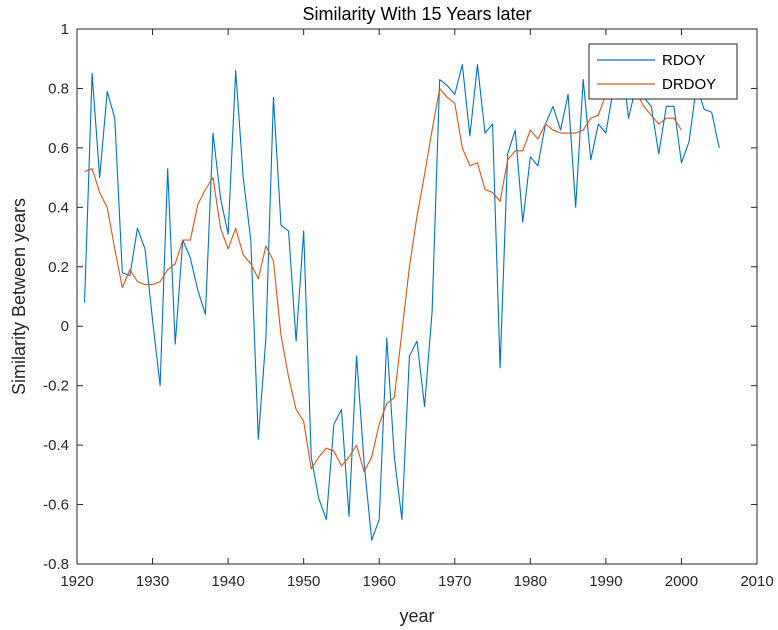 The image size is (778, 630). I want to click on y-tick-label: 0, so click(65, 326).